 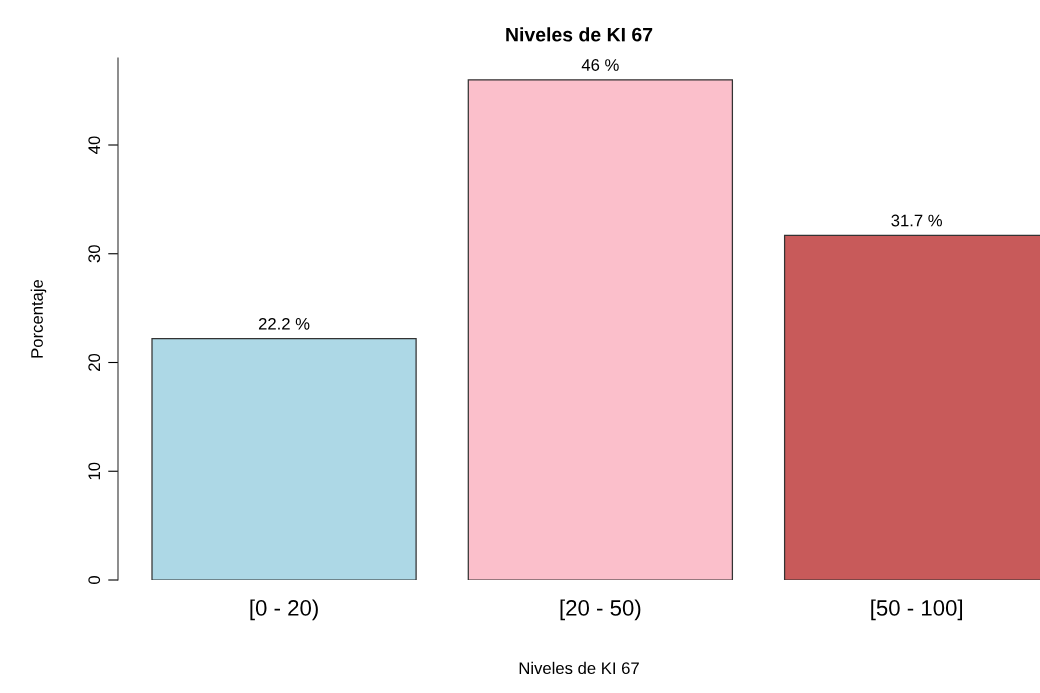 What do you see at coordinates (94, 580) in the screenshot?
I see `y-tick-label: 0` at bounding box center [94, 580].